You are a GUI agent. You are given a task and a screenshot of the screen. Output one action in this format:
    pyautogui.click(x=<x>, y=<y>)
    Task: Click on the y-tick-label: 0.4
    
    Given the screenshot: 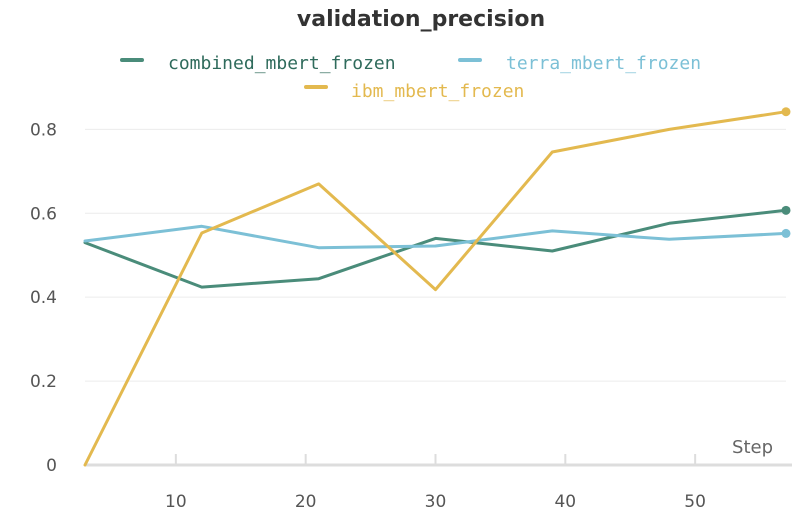 What is the action you would take?
    pyautogui.click(x=43, y=298)
    